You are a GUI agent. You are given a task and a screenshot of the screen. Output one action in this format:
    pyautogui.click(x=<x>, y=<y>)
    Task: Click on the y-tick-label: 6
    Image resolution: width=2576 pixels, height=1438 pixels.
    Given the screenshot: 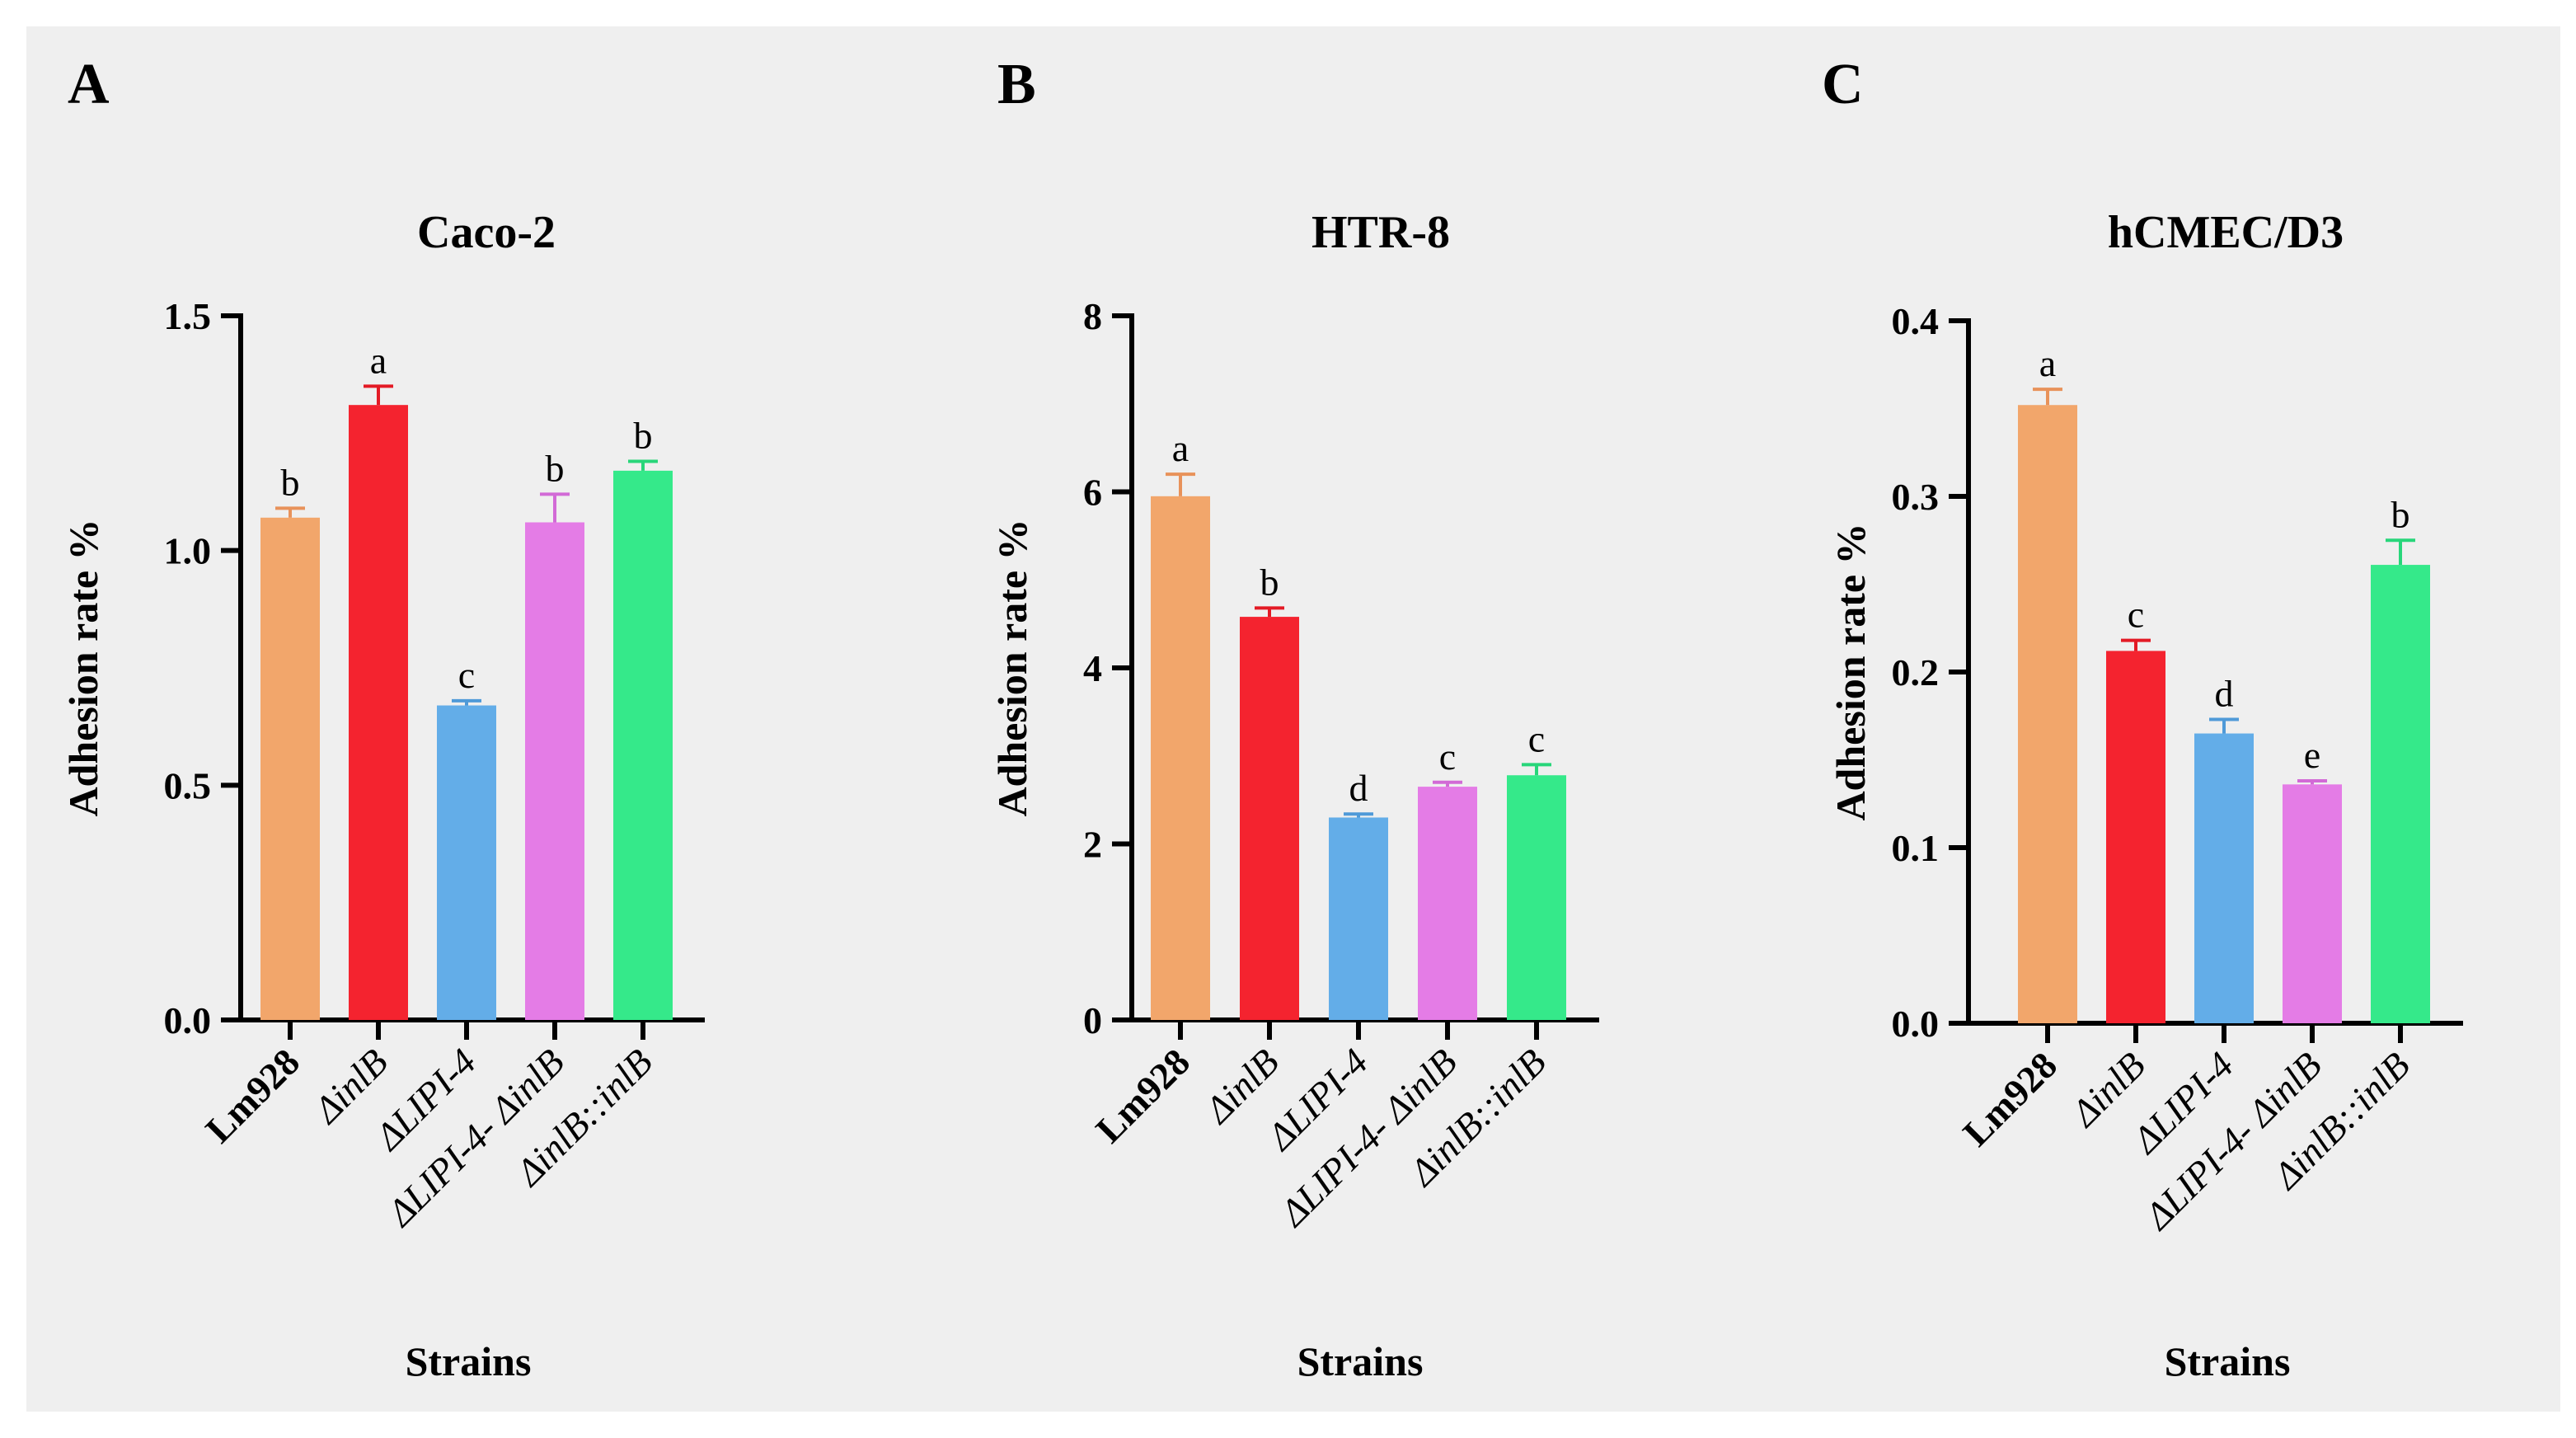 What is the action you would take?
    pyautogui.click(x=1093, y=493)
    